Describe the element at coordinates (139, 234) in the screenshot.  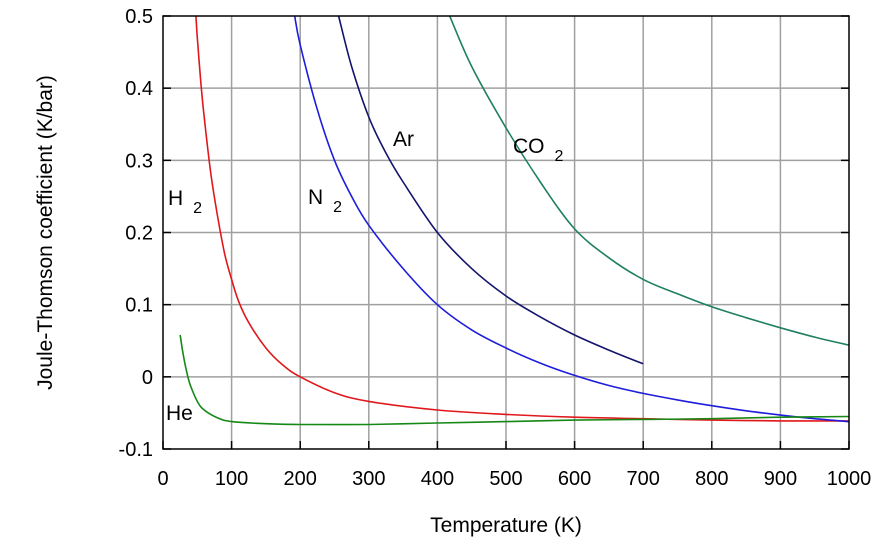
I see `y-tick-label: 0.2` at that location.